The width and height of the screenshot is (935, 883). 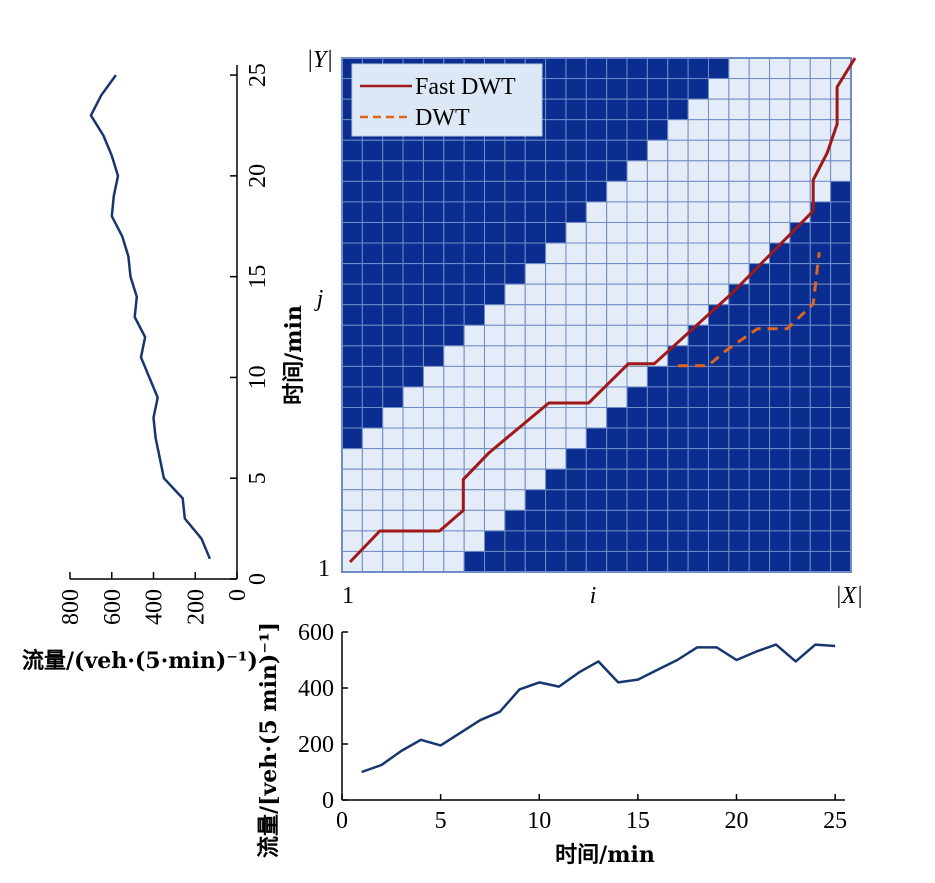 I want to click on grid-y-tick-start: 1, so click(x=324, y=569).